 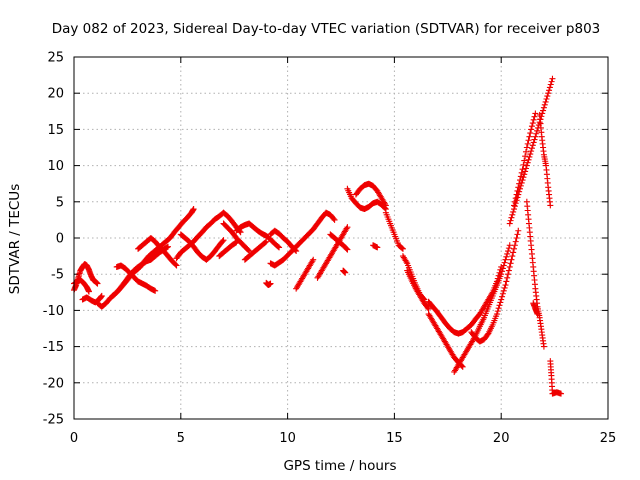 I want to click on series-arc-A, so click(x=86, y=277).